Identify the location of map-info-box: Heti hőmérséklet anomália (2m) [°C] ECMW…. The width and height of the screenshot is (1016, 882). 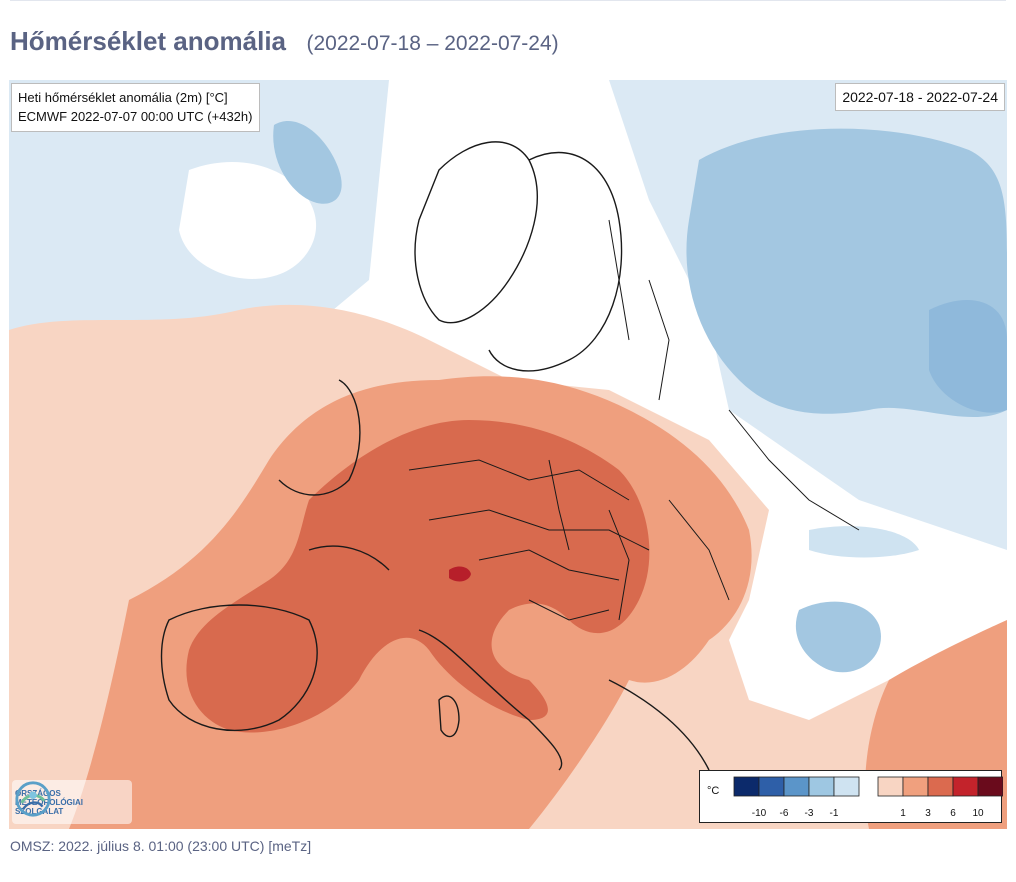
(136, 107).